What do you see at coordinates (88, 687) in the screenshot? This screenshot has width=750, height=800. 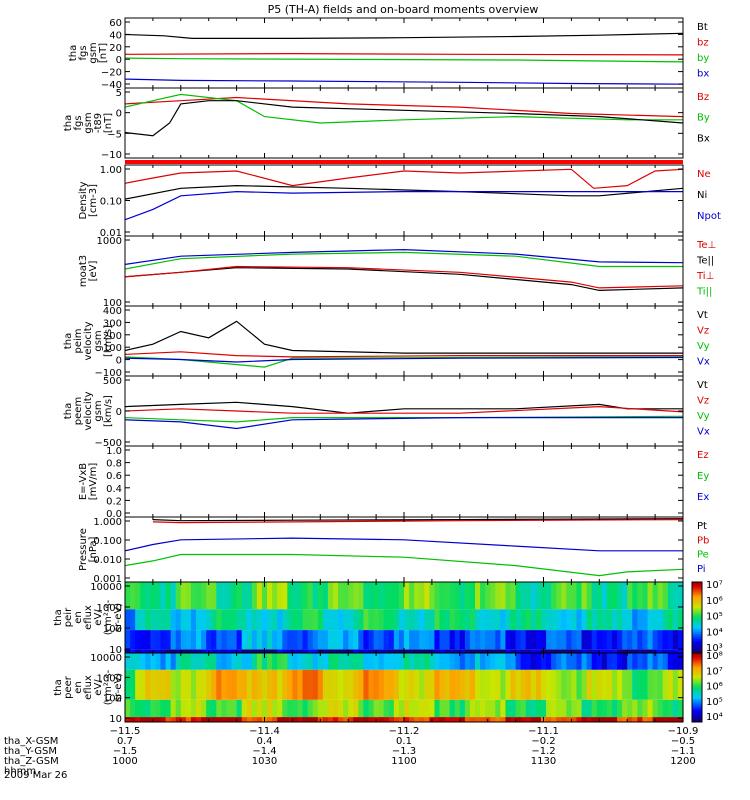 I see `y-axis-label-line: eflux` at bounding box center [88, 687].